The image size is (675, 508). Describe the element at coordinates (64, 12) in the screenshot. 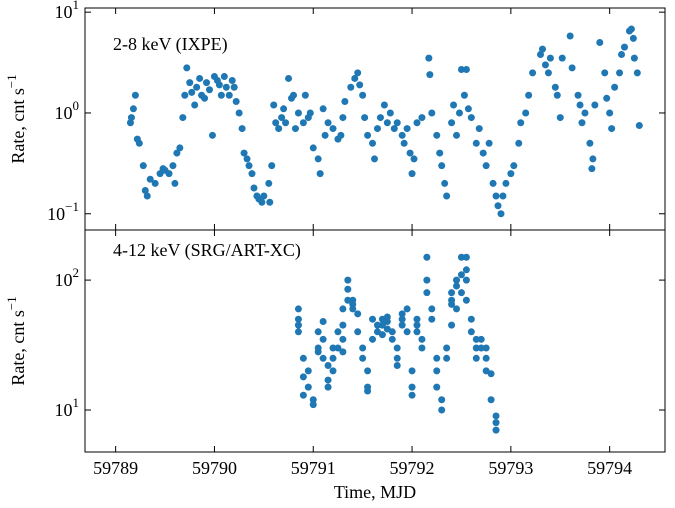

I see `y-tick-base: 10` at that location.